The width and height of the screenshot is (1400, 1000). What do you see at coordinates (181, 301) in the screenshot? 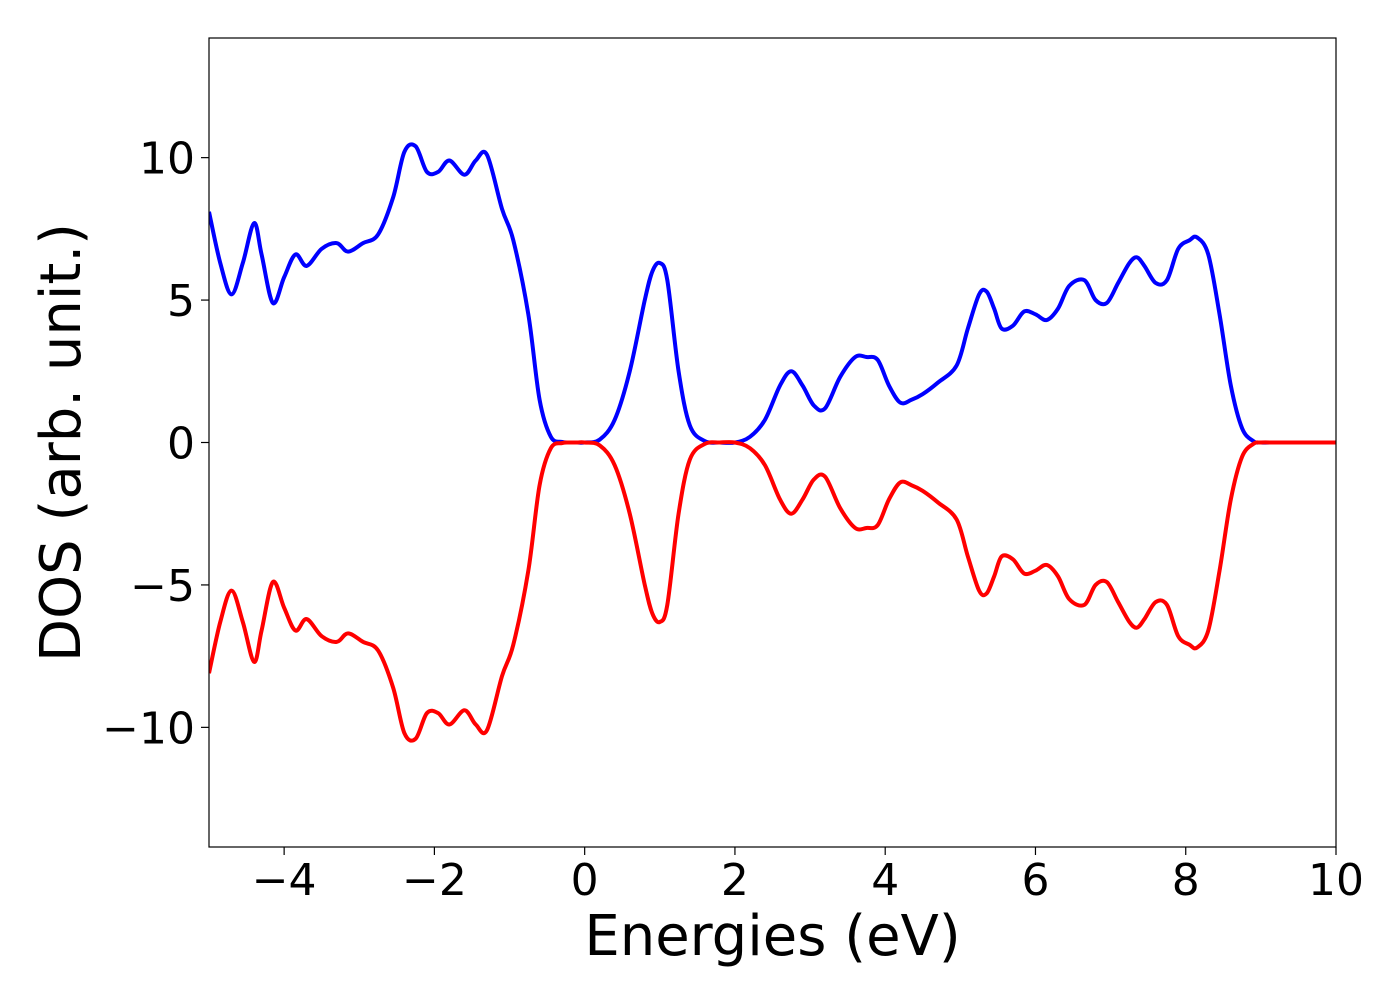
I see `y-tick-label: 5` at bounding box center [181, 301].